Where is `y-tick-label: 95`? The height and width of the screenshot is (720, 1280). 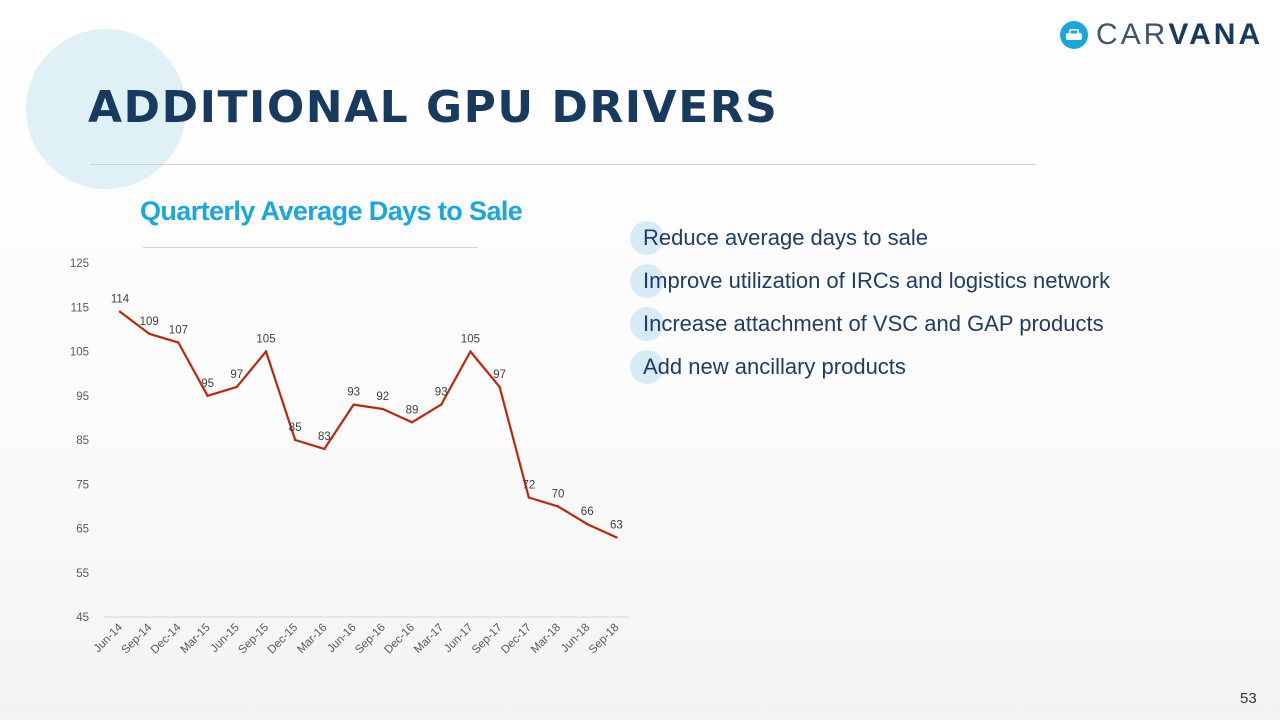
y-tick-label: 95 is located at coordinates (82, 397).